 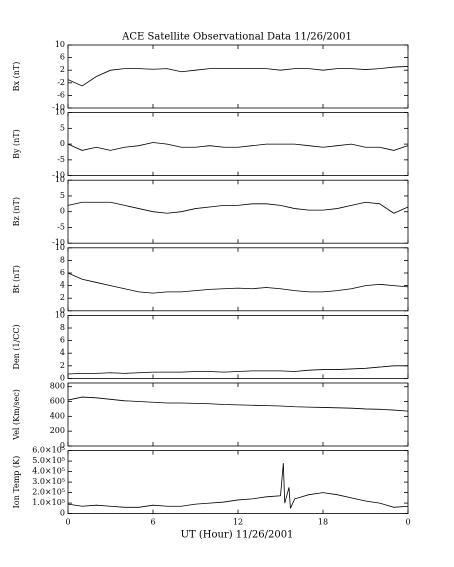 What do you see at coordinates (16, 415) in the screenshot?
I see `y-axis-label: Vel (Km/sec)` at bounding box center [16, 415].